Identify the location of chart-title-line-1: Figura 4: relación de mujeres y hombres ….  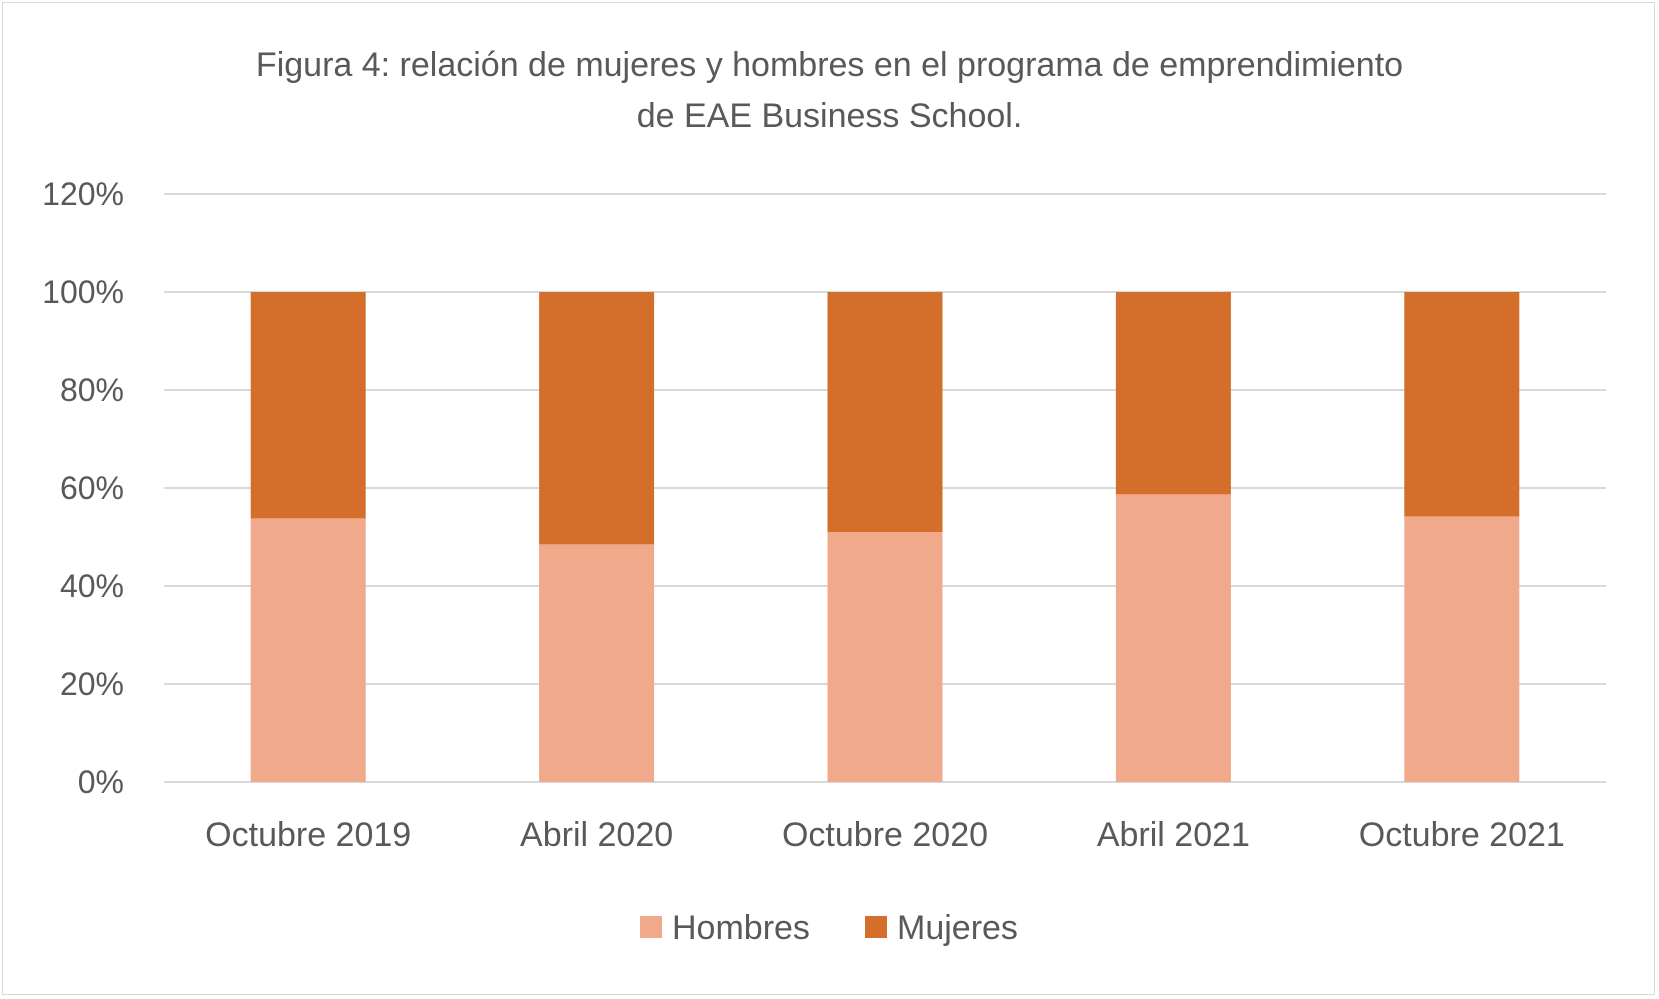
(829, 65).